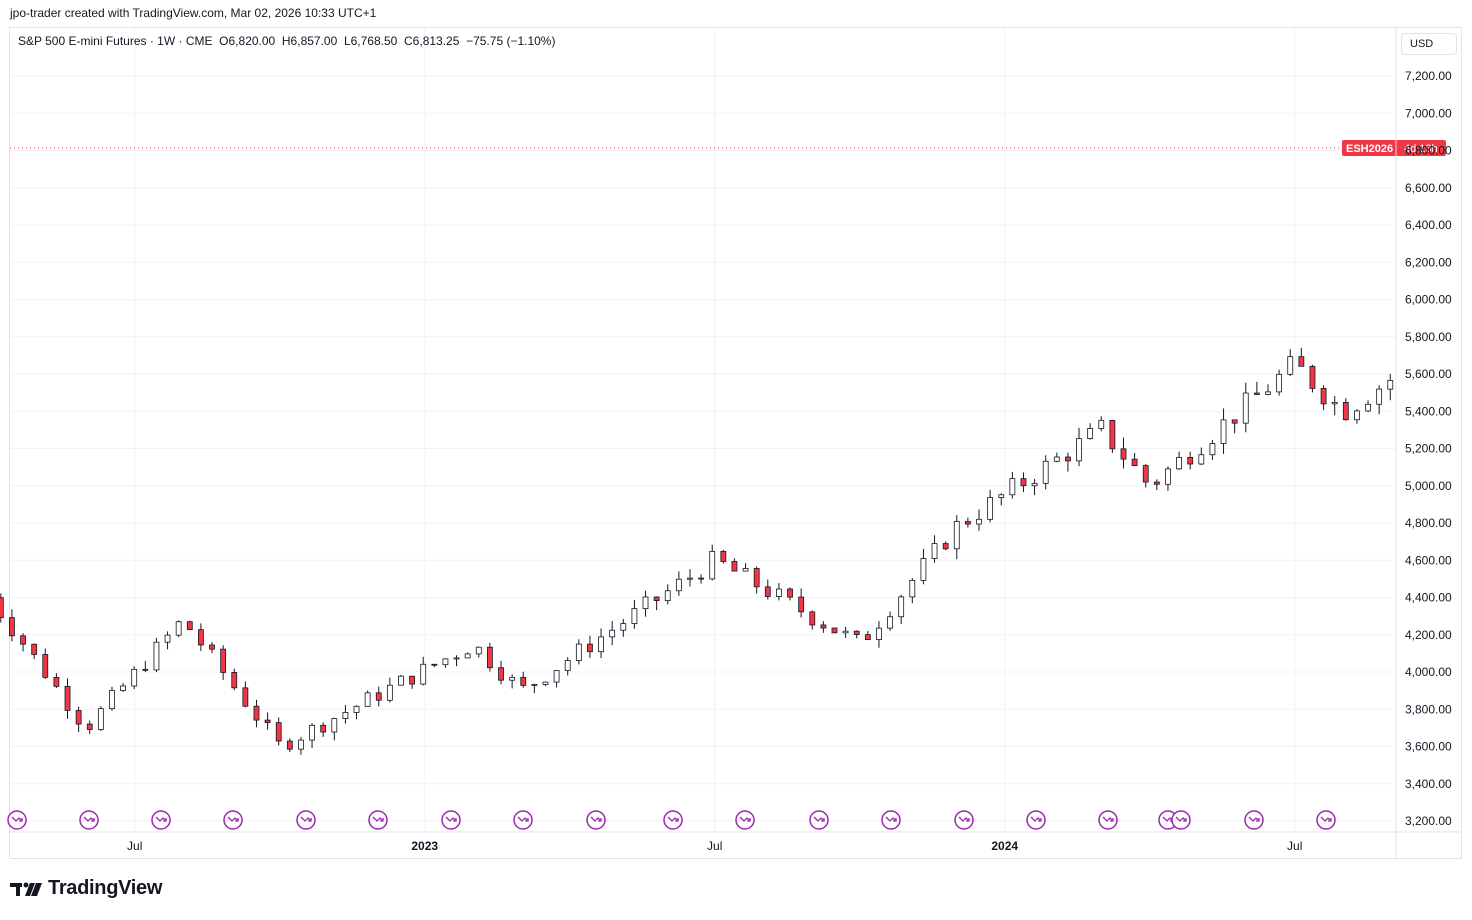 The image size is (1472, 920). What do you see at coordinates (105, 888) in the screenshot?
I see `brand-name: TradingView` at bounding box center [105, 888].